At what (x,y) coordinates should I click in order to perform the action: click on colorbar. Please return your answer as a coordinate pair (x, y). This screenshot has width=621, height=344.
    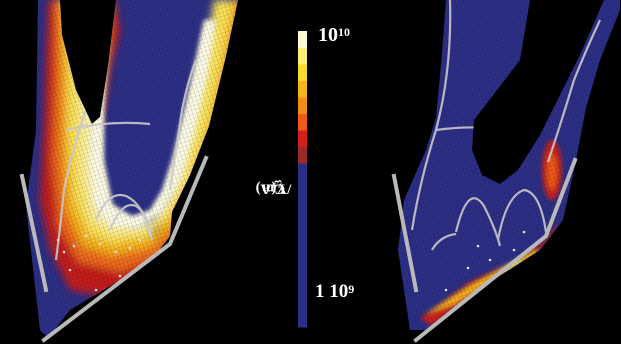
    Looking at the image, I should click on (302, 179).